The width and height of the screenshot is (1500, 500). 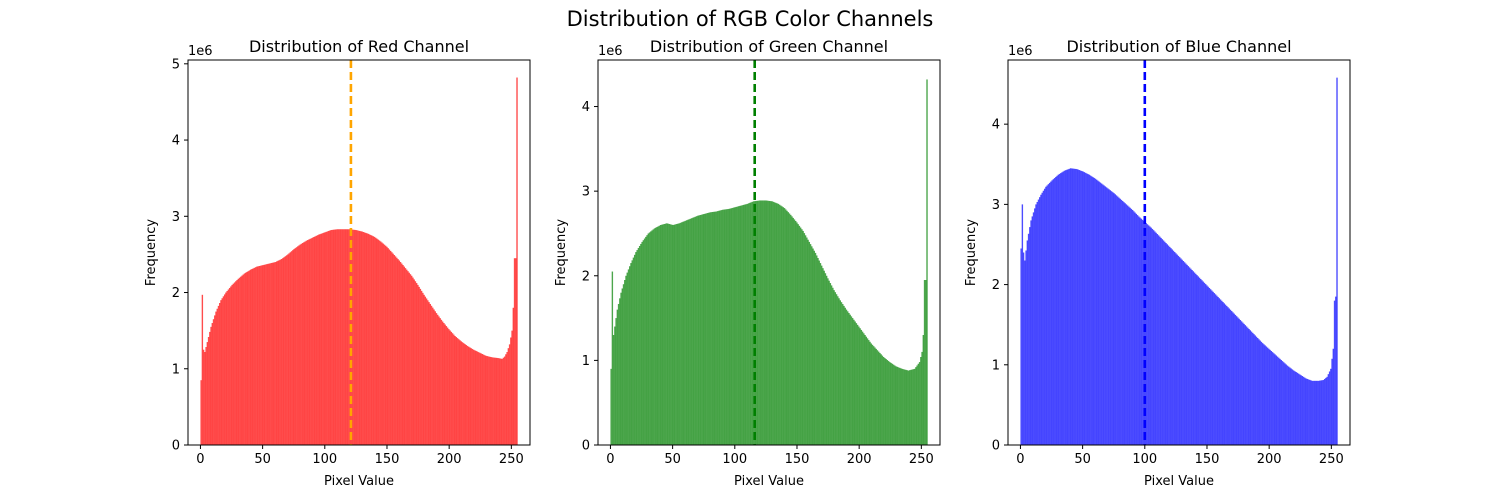 What do you see at coordinates (359, 481) in the screenshot?
I see `x-axis-label: Pixel Value` at bounding box center [359, 481].